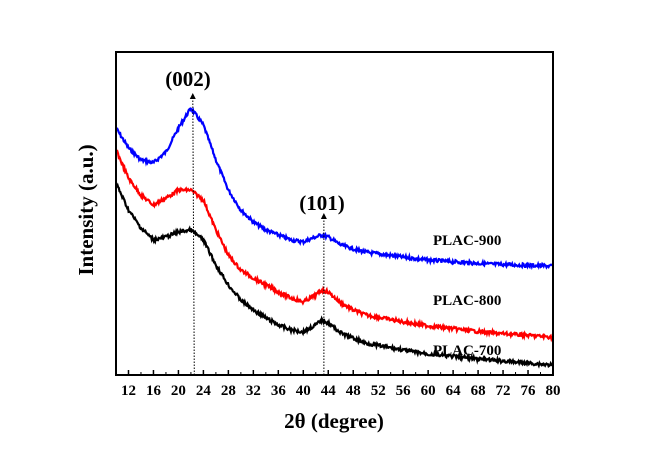 The image size is (645, 452). Describe the element at coordinates (529, 391) in the screenshot. I see `x-tick-label: 76` at that location.